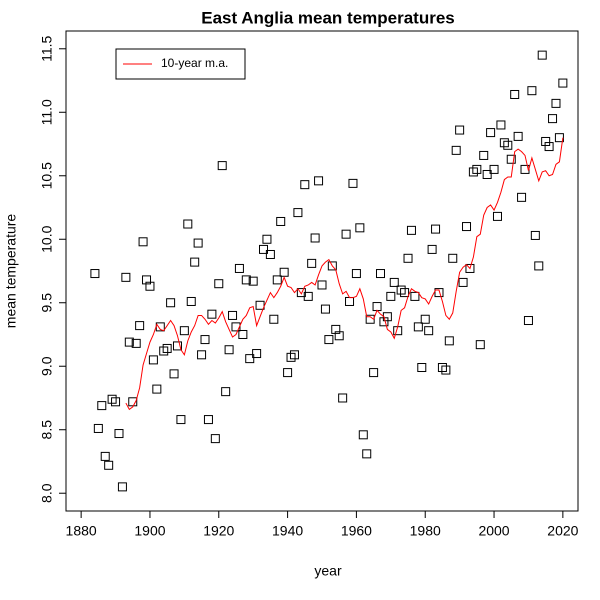 The image size is (600, 600). I want to click on y-tick-label: 8.0, so click(47, 493).